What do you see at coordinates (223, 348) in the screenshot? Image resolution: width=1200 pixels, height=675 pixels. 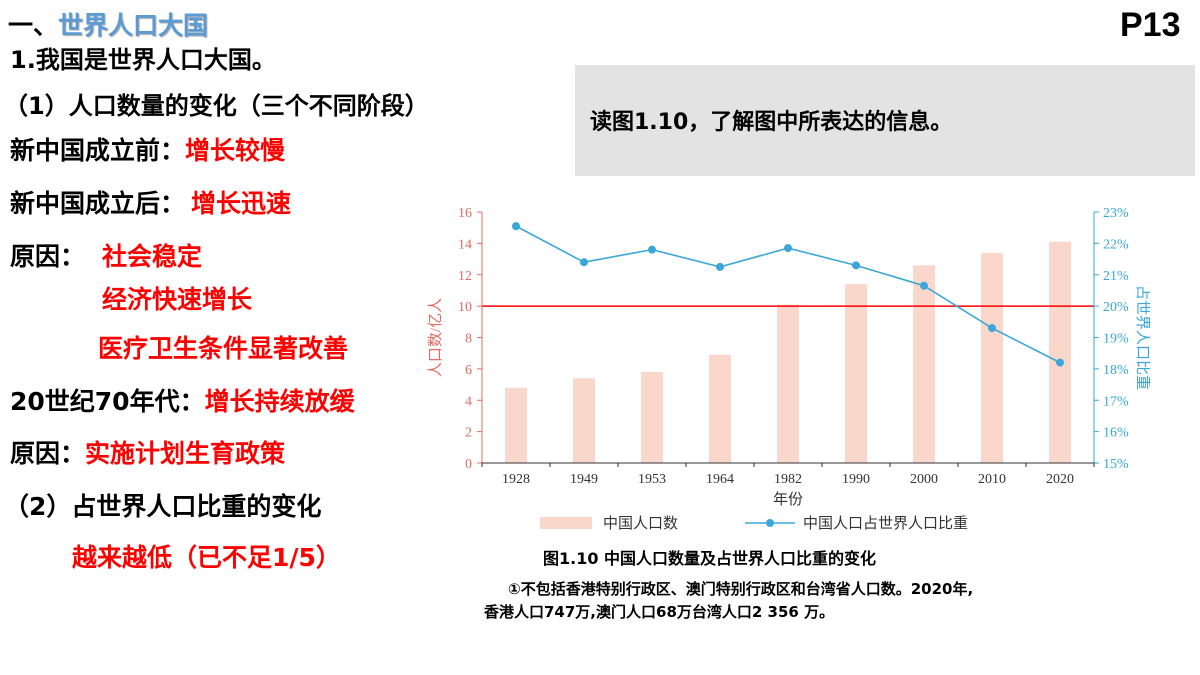 I see `reason-item: 医疗卫生条件显著改善` at bounding box center [223, 348].